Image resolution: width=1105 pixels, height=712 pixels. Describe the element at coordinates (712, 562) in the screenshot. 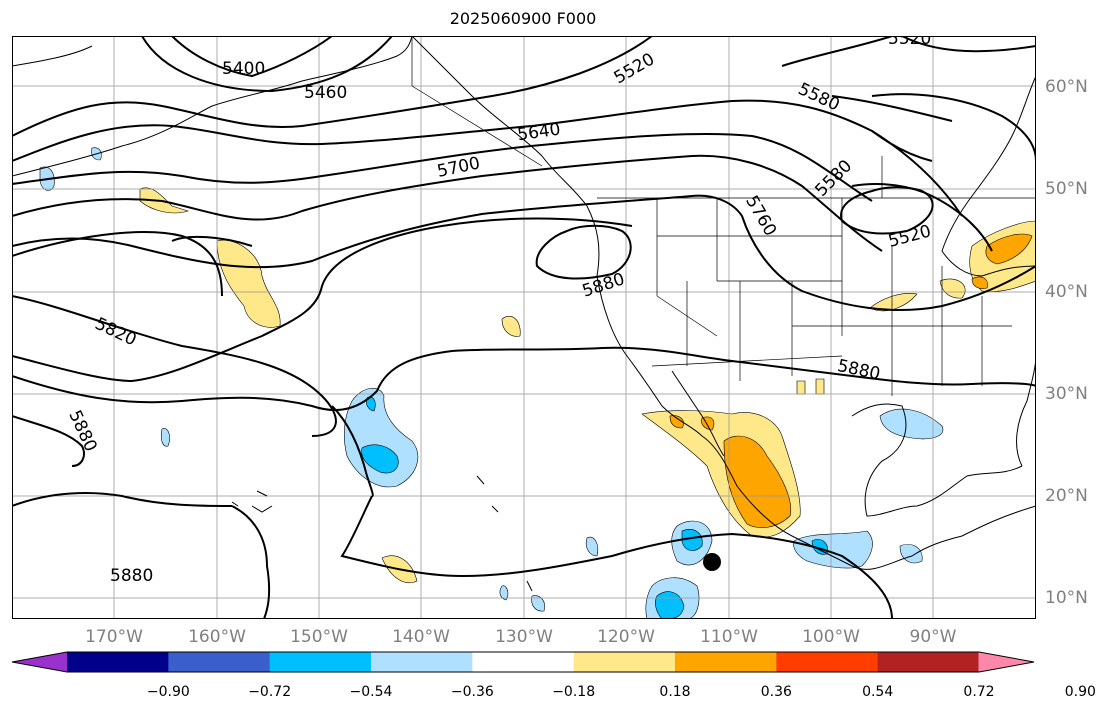

I see `location-marker` at that location.